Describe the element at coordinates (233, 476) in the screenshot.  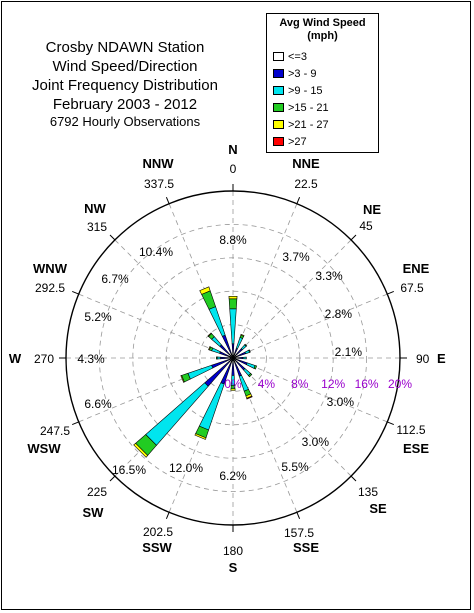
I see `direction-total-label-s: 6.2%` at that location.